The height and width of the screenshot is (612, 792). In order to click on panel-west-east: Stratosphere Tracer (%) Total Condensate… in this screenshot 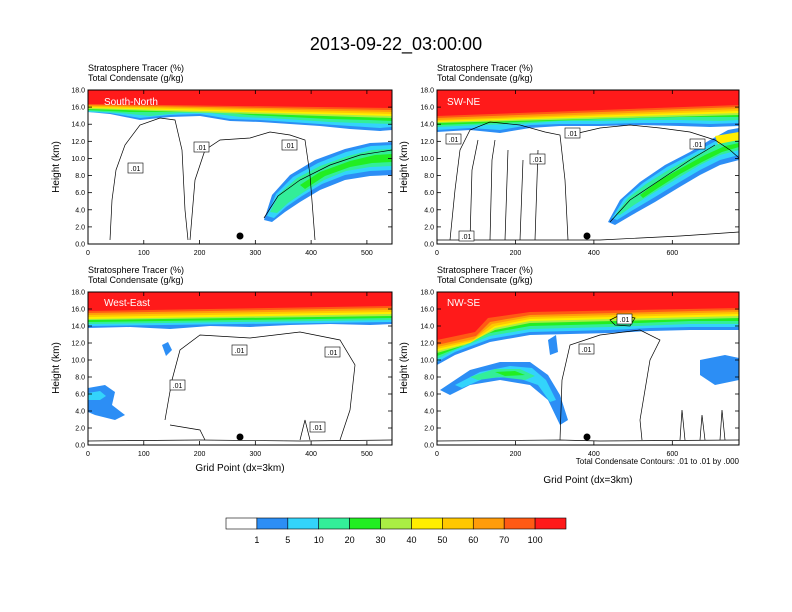, I will do `click(222, 369)`.